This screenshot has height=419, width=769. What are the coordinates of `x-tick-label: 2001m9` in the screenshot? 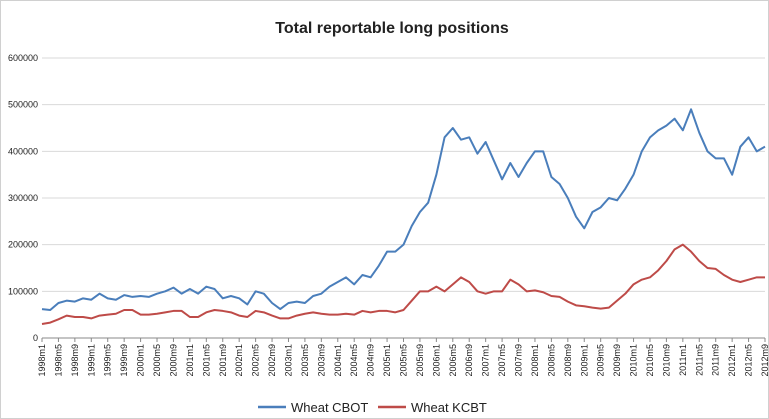 It's located at (223, 360).